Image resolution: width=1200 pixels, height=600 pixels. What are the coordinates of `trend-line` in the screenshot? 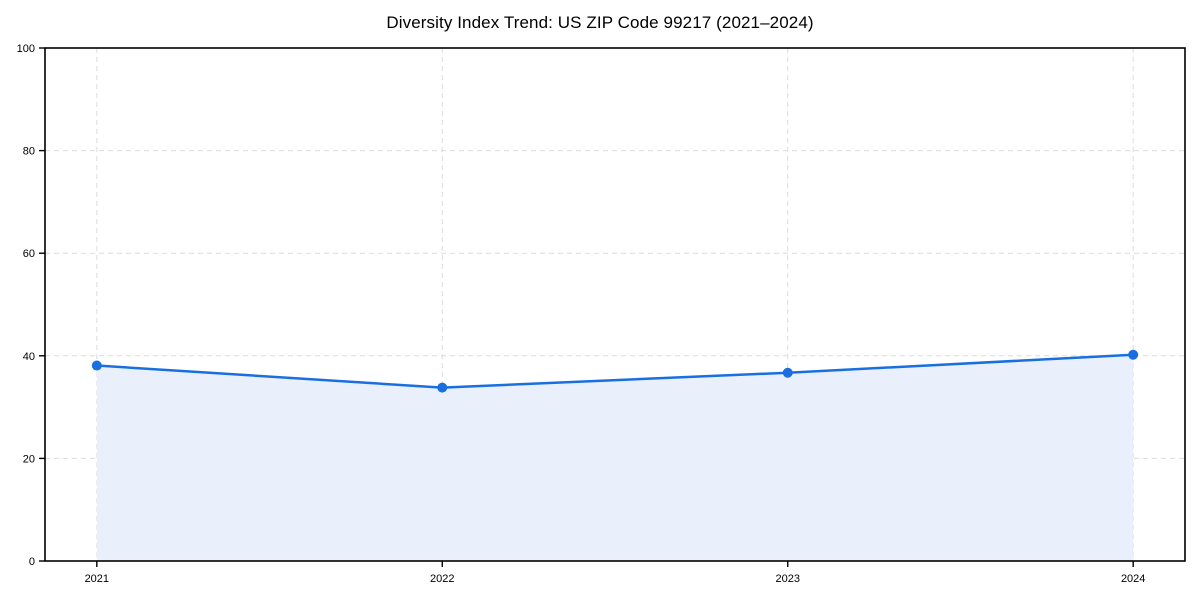 It's located at (615, 371).